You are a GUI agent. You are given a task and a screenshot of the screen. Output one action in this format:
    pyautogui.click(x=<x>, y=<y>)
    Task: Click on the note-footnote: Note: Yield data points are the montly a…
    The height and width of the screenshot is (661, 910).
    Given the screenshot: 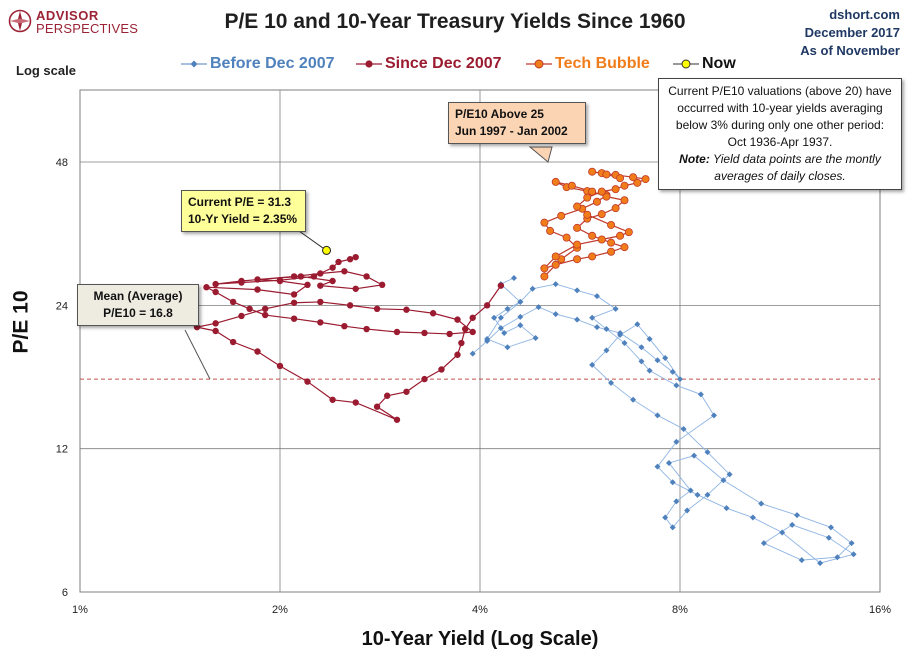 What is the action you would take?
    pyautogui.click(x=780, y=168)
    